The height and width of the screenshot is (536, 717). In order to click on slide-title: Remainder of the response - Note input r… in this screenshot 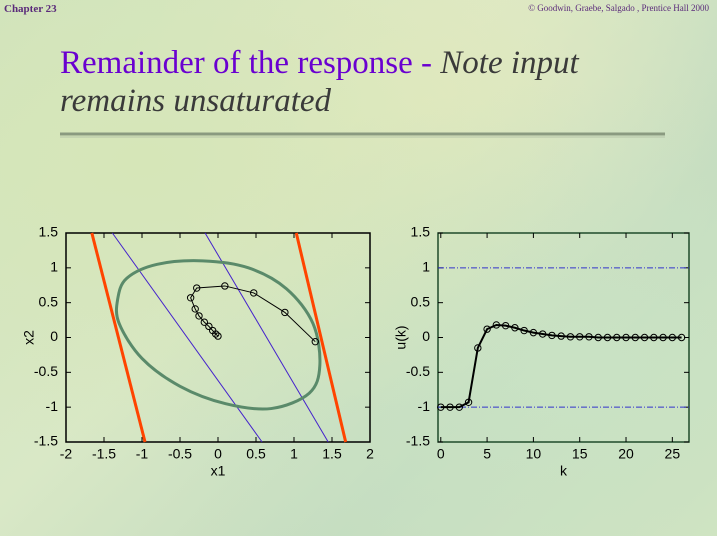, I will do `click(360, 82)`.